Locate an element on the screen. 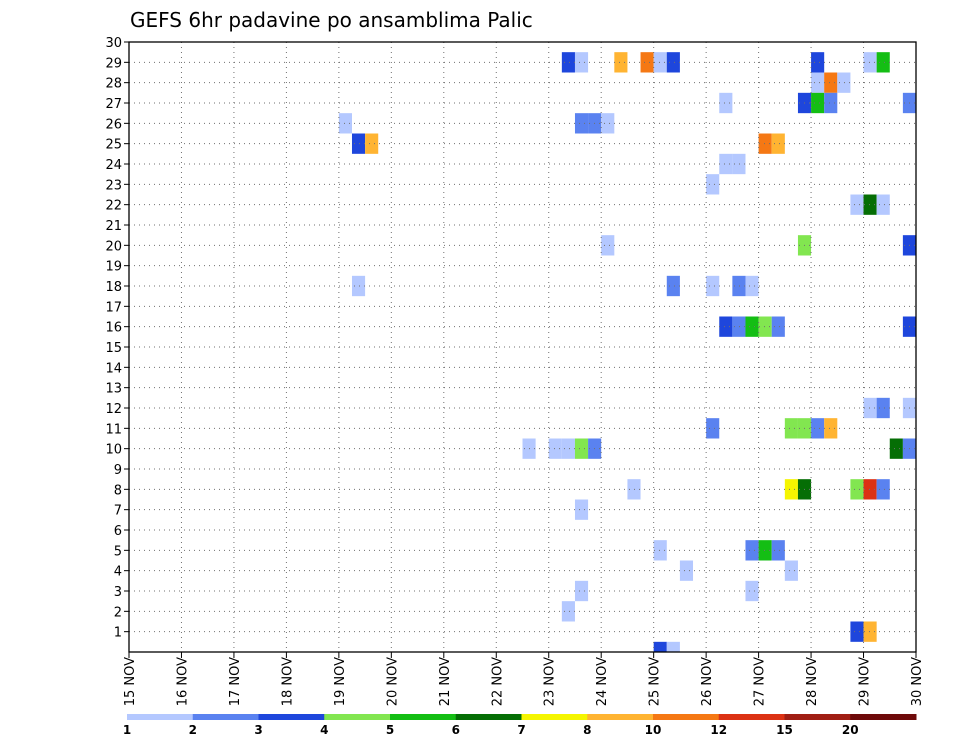 The height and width of the screenshot is (742, 960). legend-label: 20 is located at coordinates (850, 730).